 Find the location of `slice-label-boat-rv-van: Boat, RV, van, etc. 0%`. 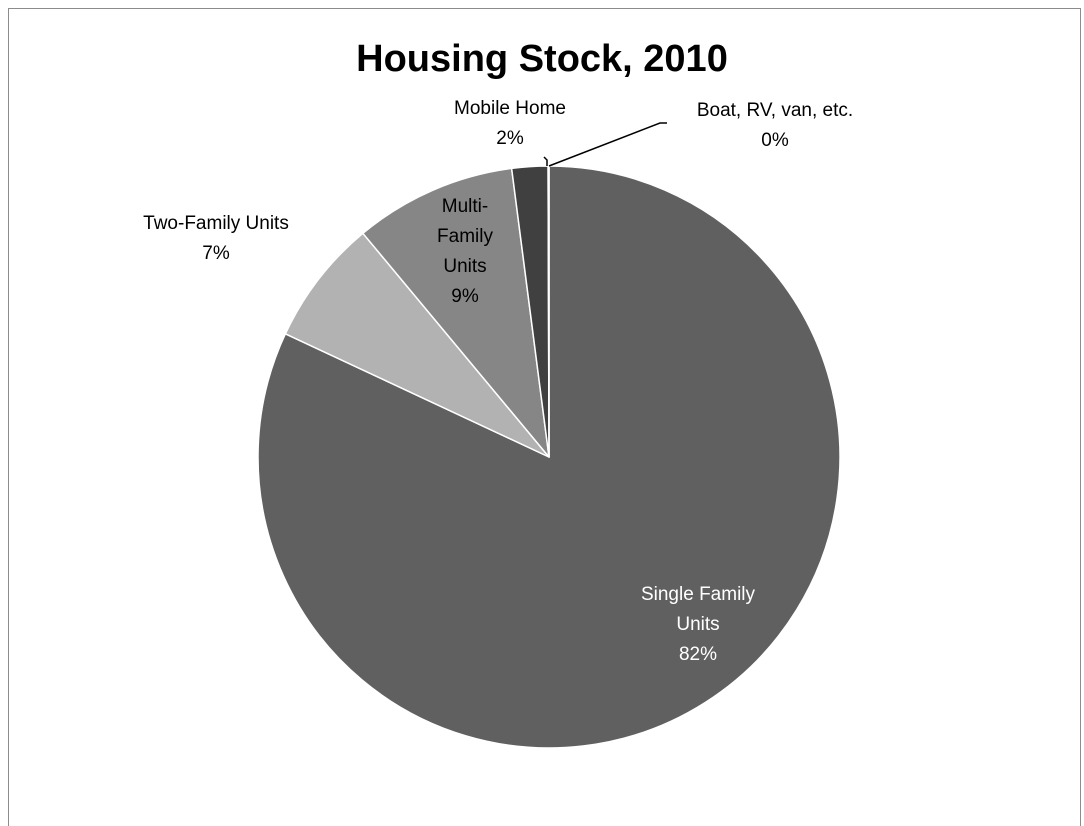

slice-label-boat-rv-van: Boat, RV, van, etc. 0% is located at coordinates (775, 125).